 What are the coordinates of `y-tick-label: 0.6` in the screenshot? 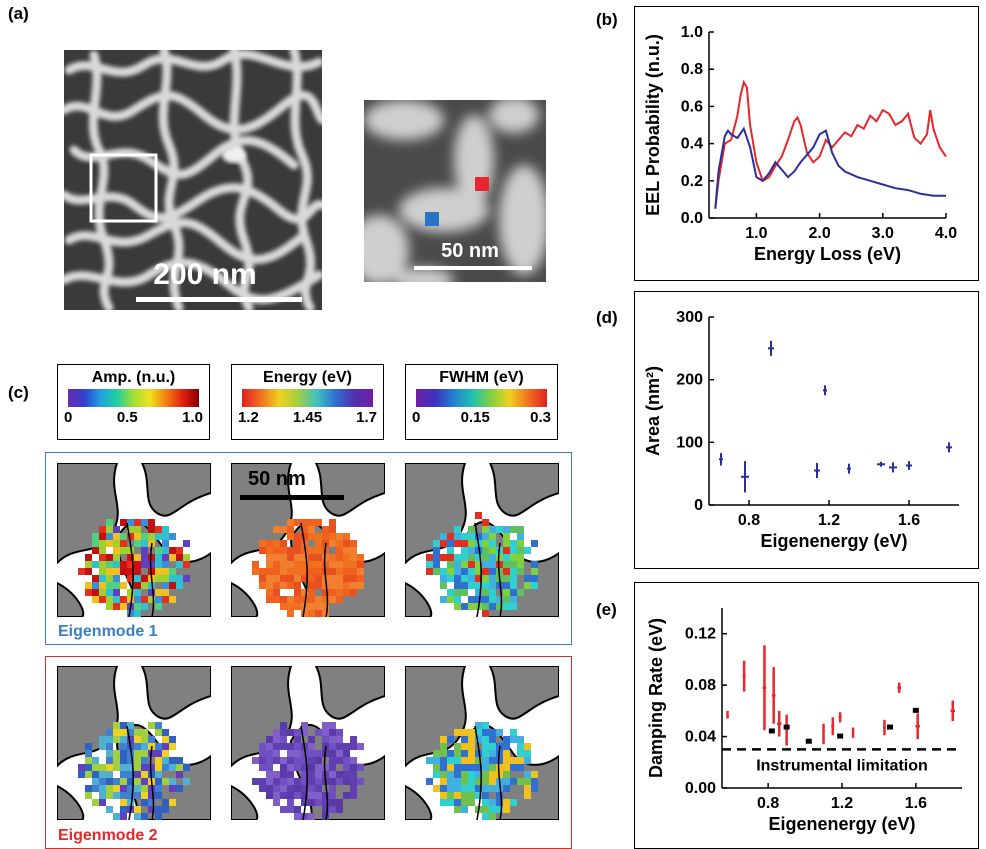 It's located at (692, 106).